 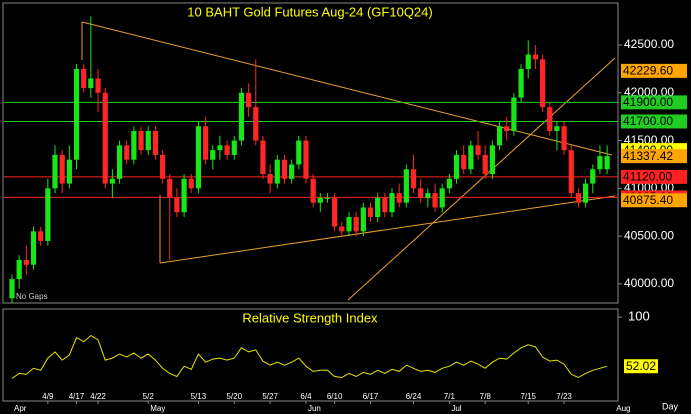 I want to click on x-tick-label: 4/9, so click(x=48, y=396).